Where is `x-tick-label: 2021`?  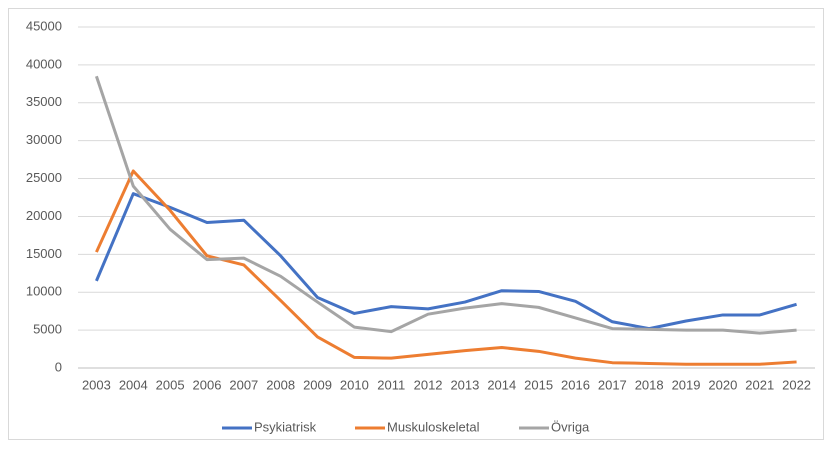
x-tick-label: 2021 is located at coordinates (759, 384).